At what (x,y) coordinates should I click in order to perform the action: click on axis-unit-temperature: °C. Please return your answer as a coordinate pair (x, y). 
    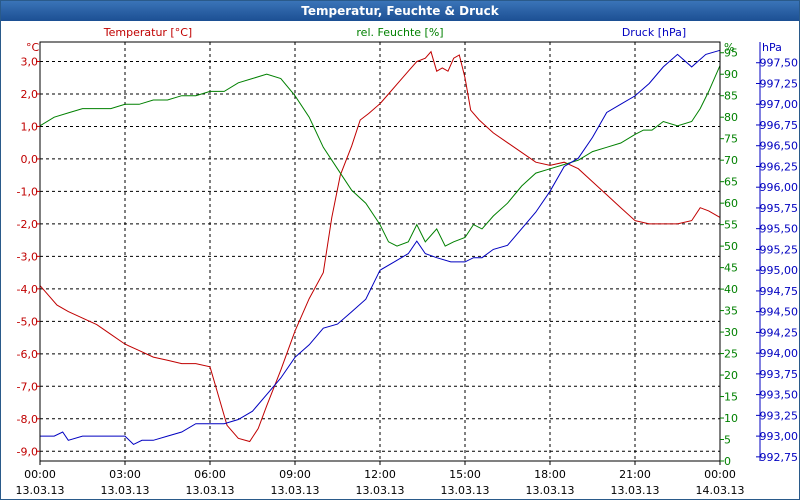
    Looking at the image, I should click on (33, 47).